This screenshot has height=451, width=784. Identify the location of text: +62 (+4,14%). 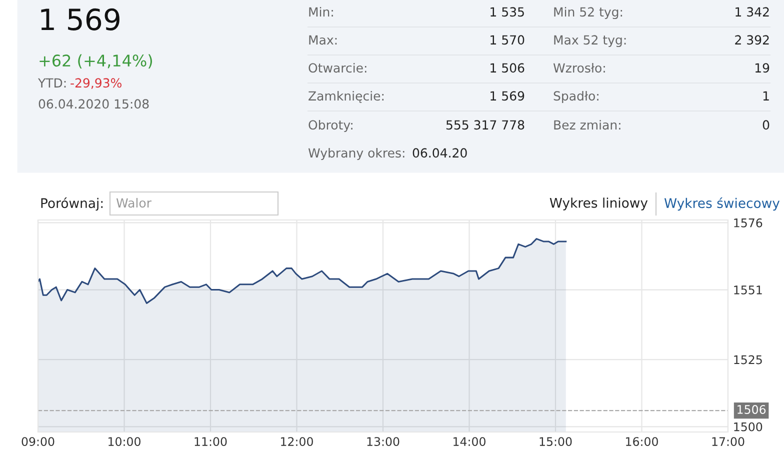
(96, 61).